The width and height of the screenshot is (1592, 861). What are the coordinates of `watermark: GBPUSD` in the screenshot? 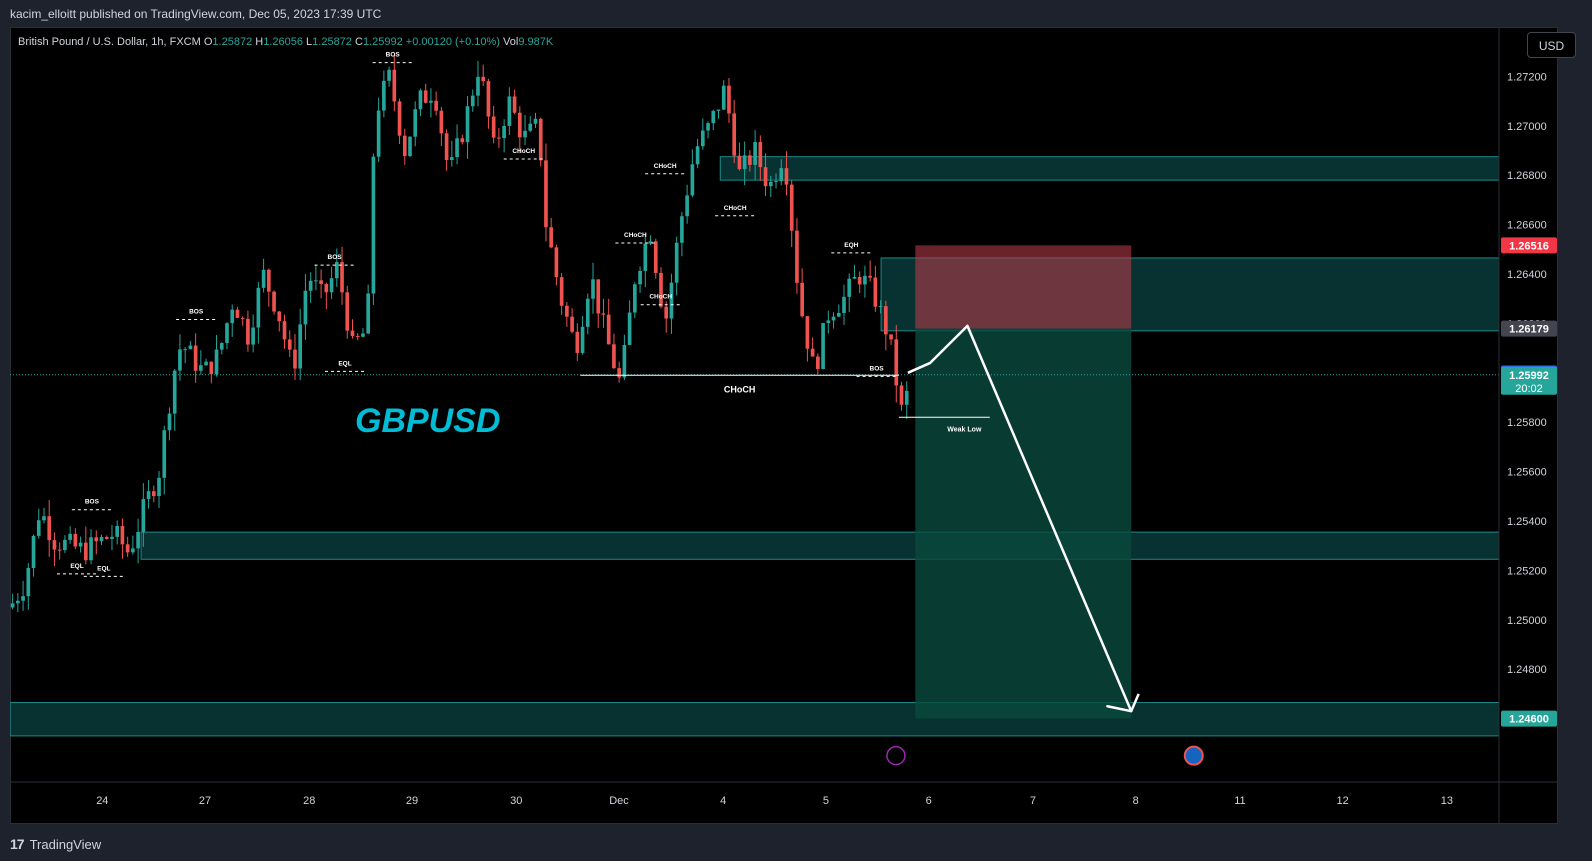 It's located at (427, 421).